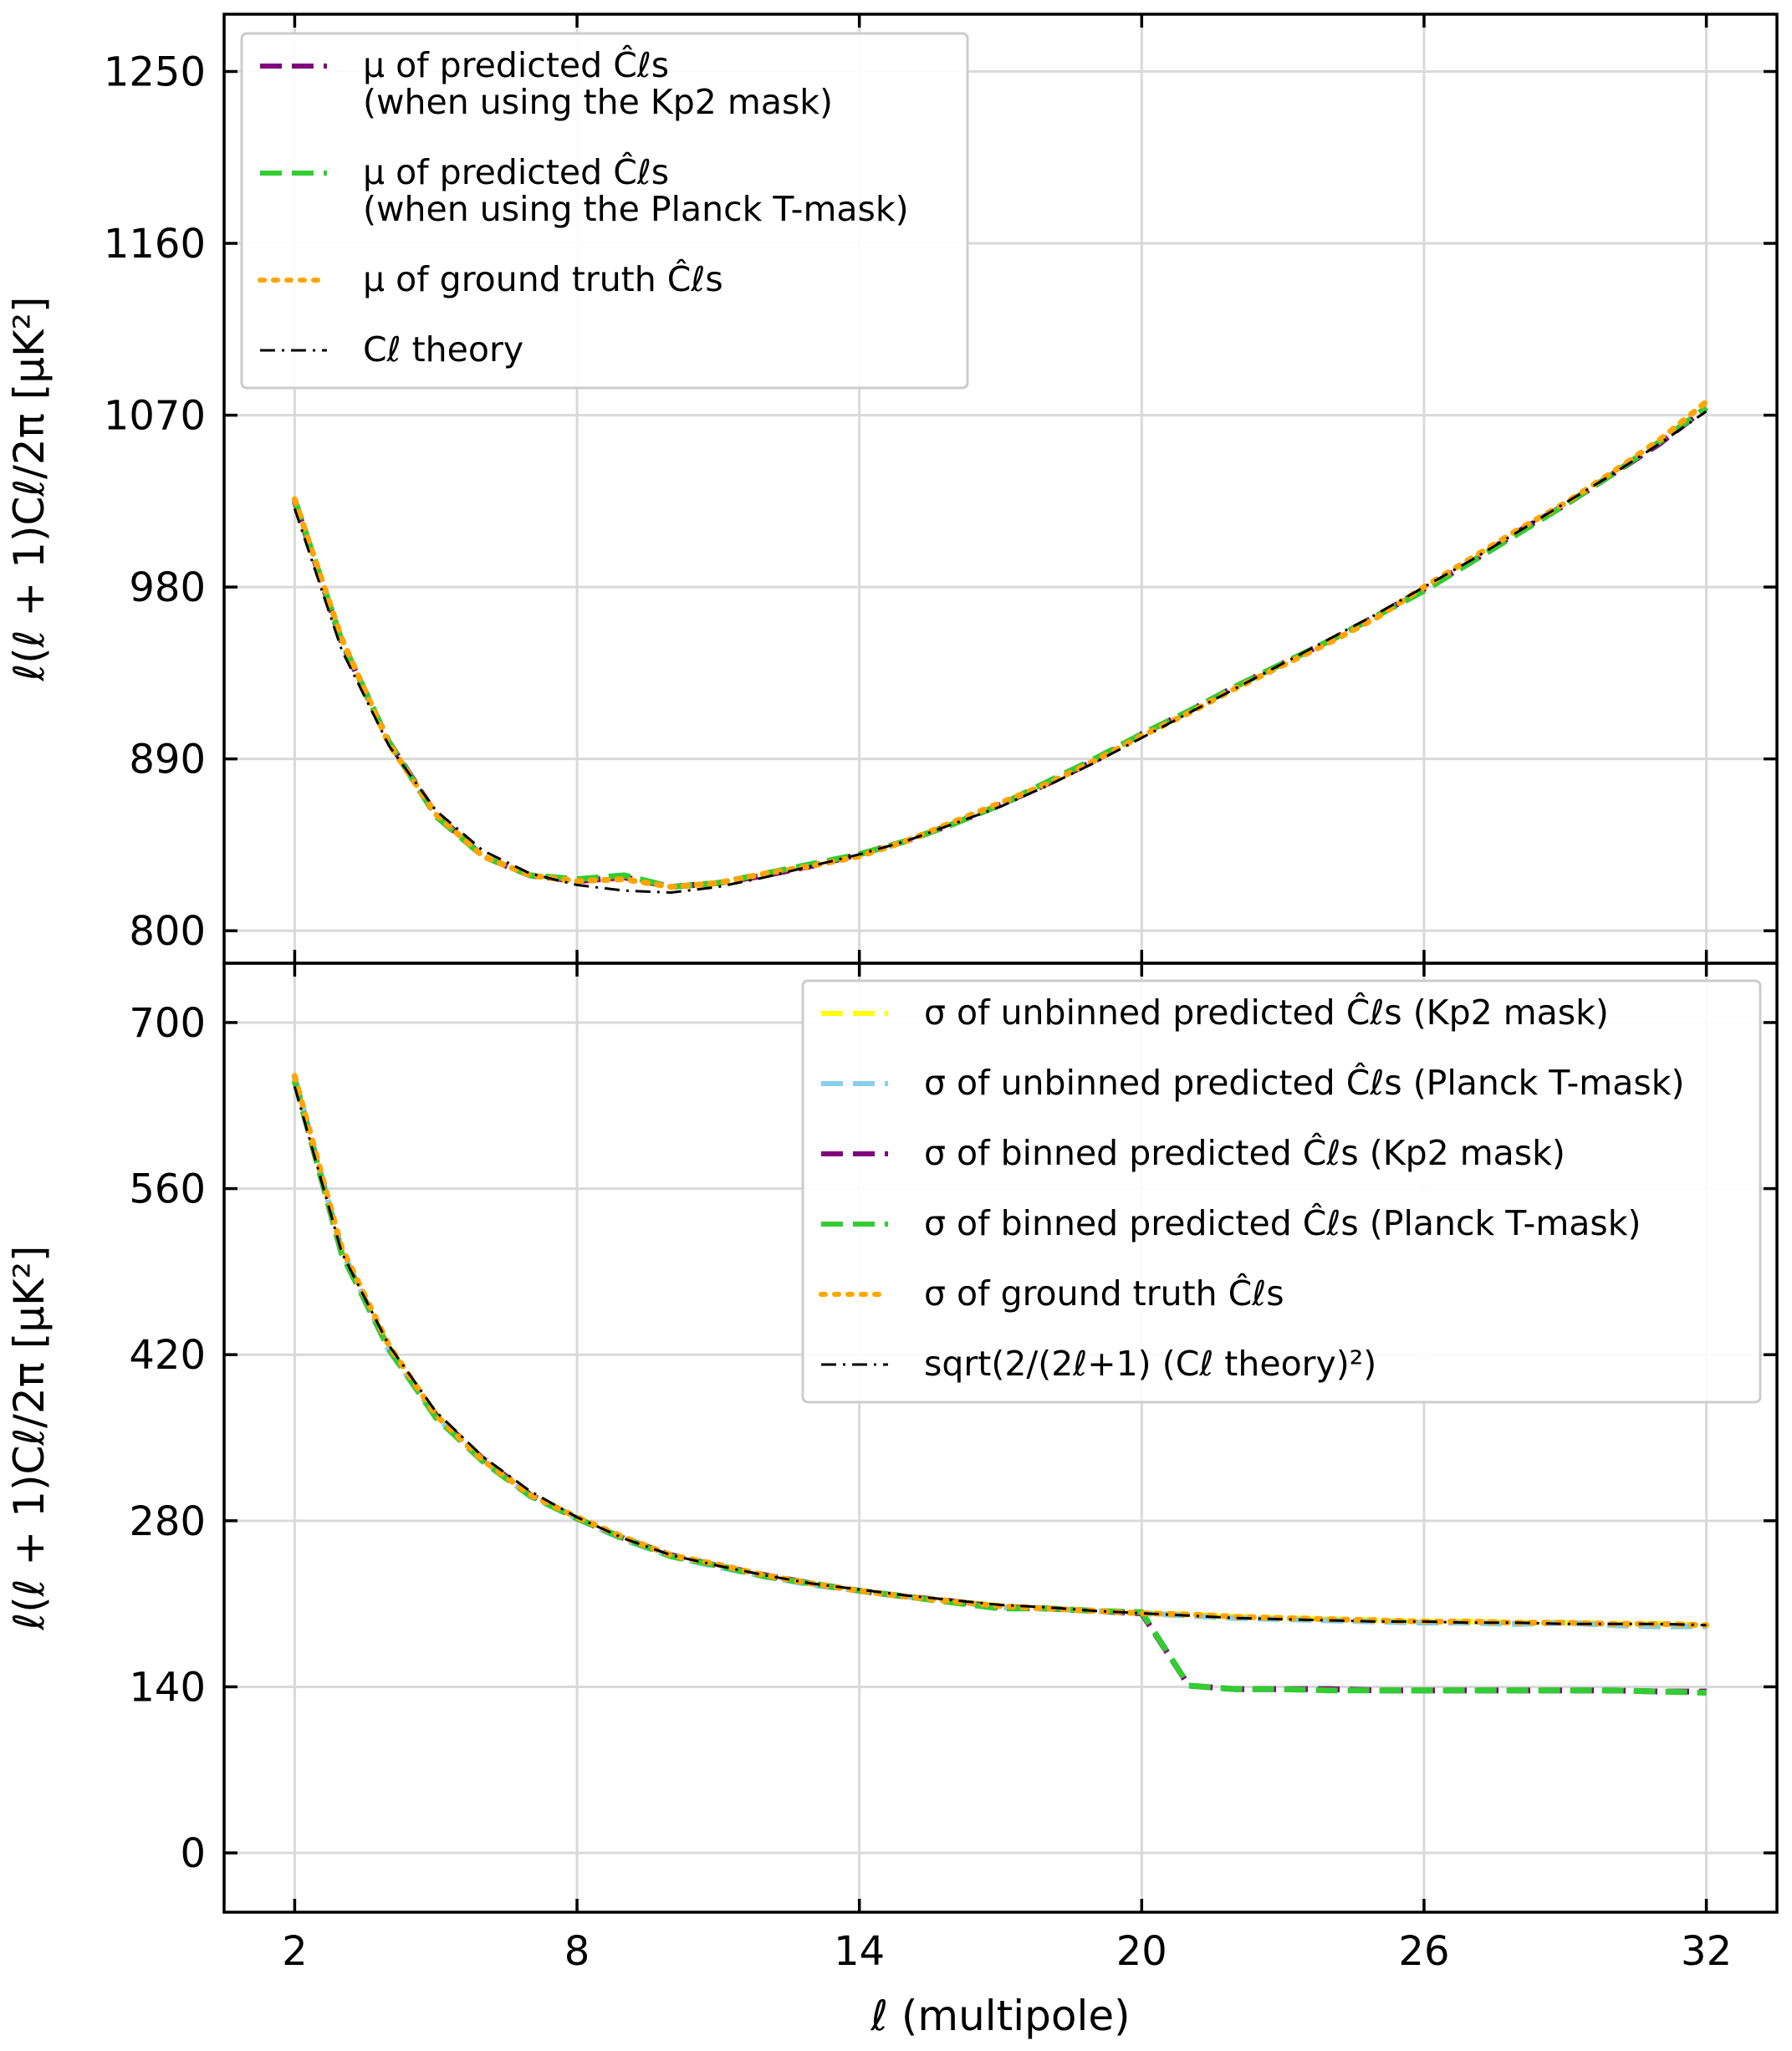  Describe the element at coordinates (167, 1355) in the screenshot. I see `y-tick-label: 420` at that location.